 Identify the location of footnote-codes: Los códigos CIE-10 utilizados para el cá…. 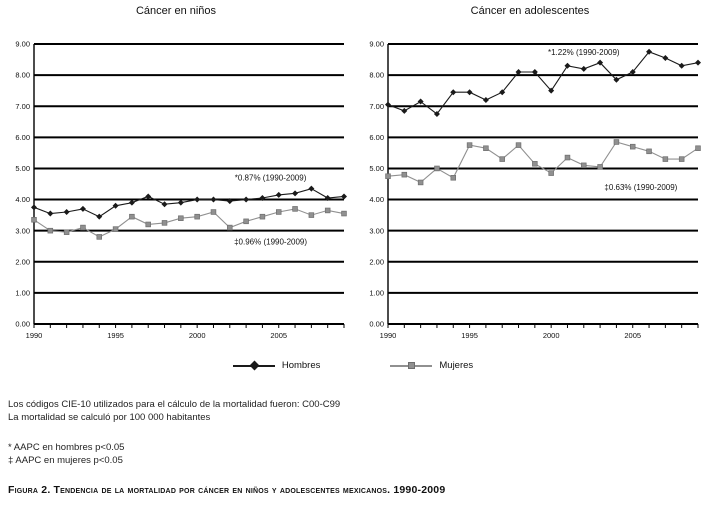
(174, 404).